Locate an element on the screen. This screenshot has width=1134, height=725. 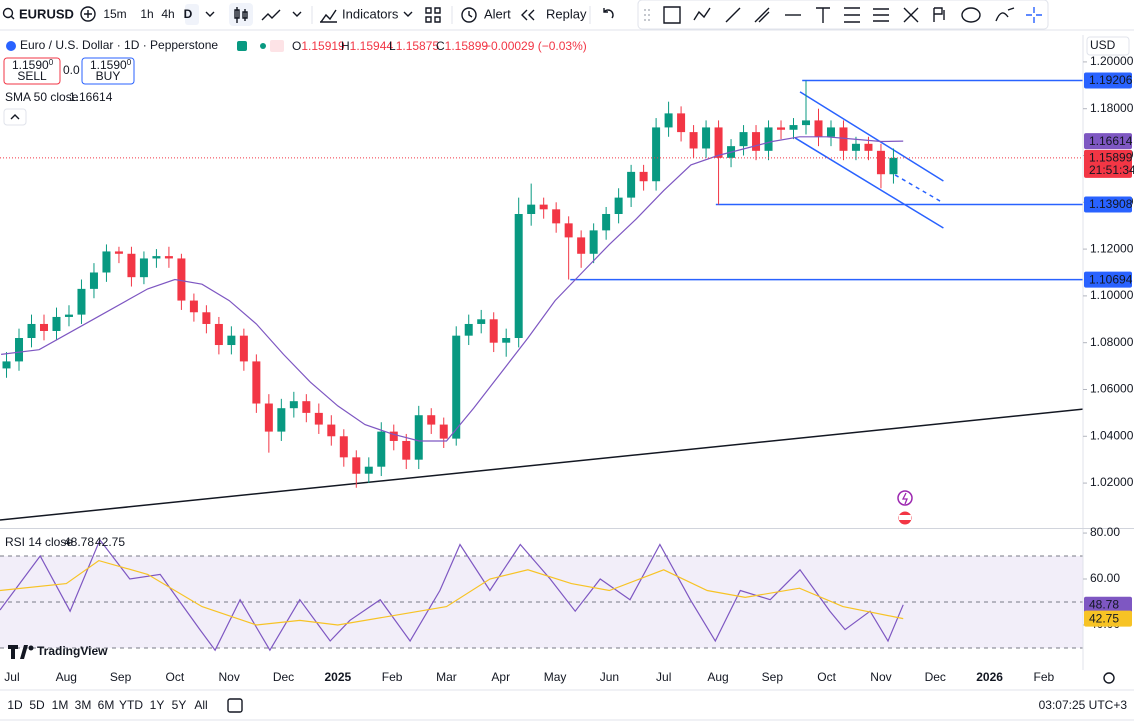
alert-button: Alert is located at coordinates (497, 13).